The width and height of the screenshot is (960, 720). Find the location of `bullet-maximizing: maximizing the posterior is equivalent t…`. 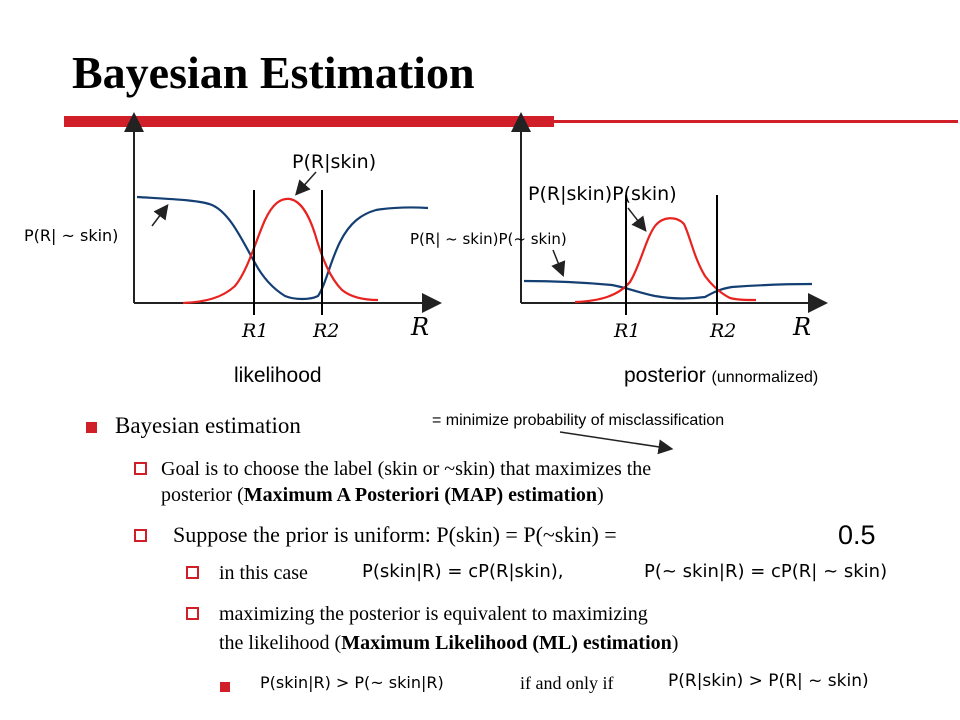

bullet-maximizing: maximizing the posterior is equivalent t… is located at coordinates (432, 629).